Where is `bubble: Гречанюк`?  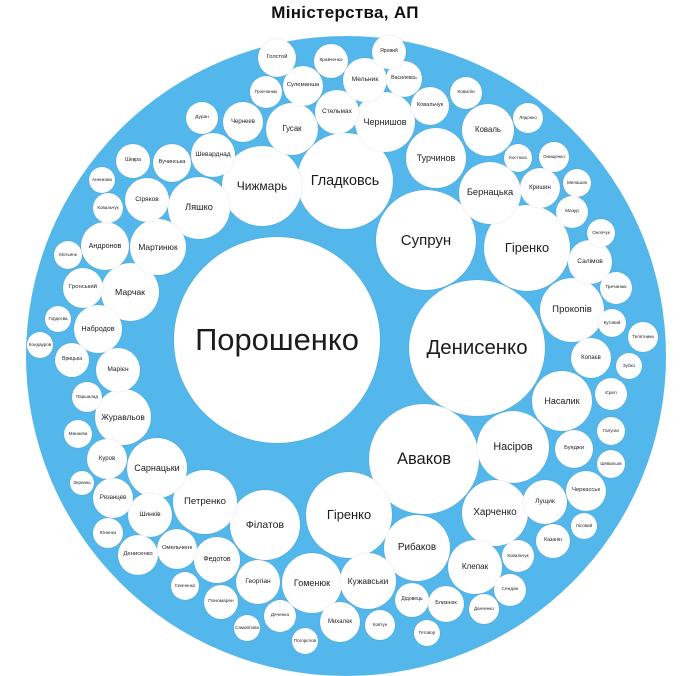
bubble: Гречанюк is located at coordinates (616, 288).